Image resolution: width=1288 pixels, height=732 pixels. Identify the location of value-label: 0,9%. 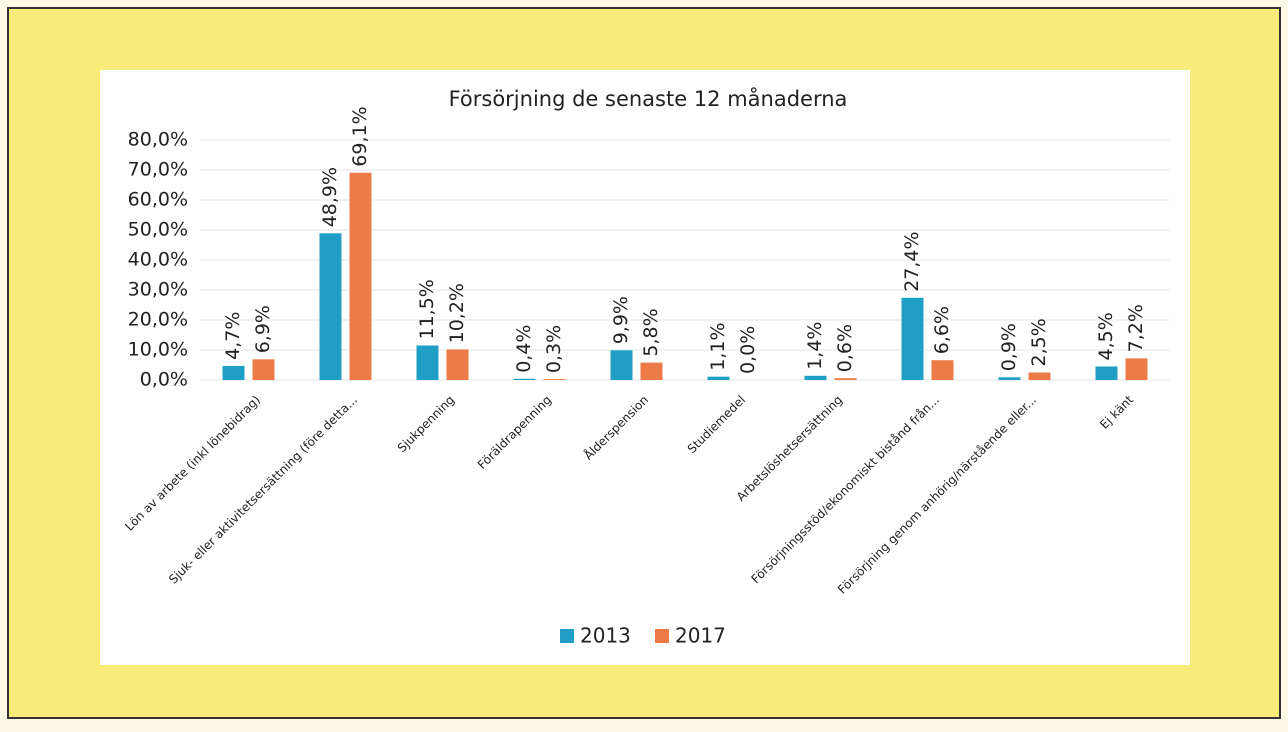
(1009, 347).